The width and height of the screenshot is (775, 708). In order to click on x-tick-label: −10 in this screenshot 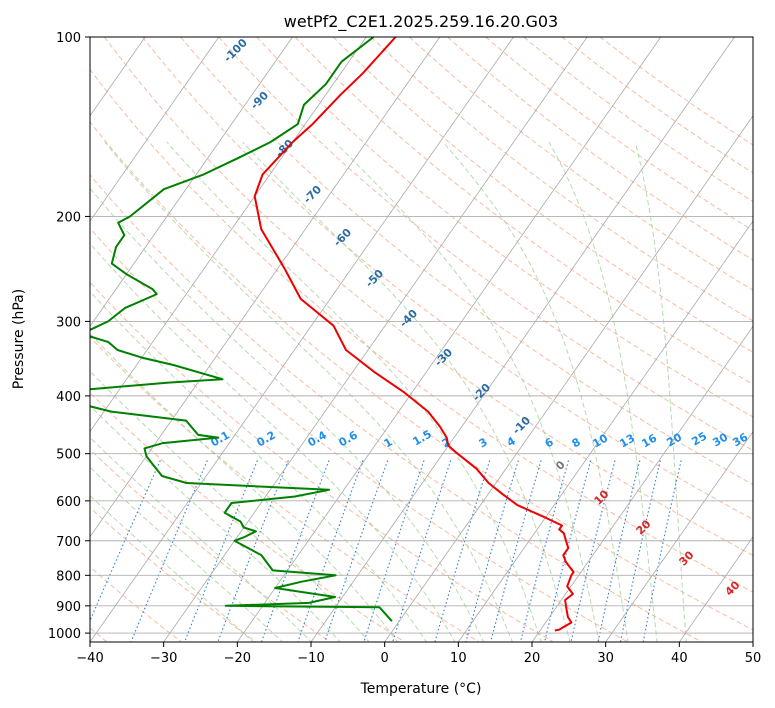, I will do `click(310, 658)`.